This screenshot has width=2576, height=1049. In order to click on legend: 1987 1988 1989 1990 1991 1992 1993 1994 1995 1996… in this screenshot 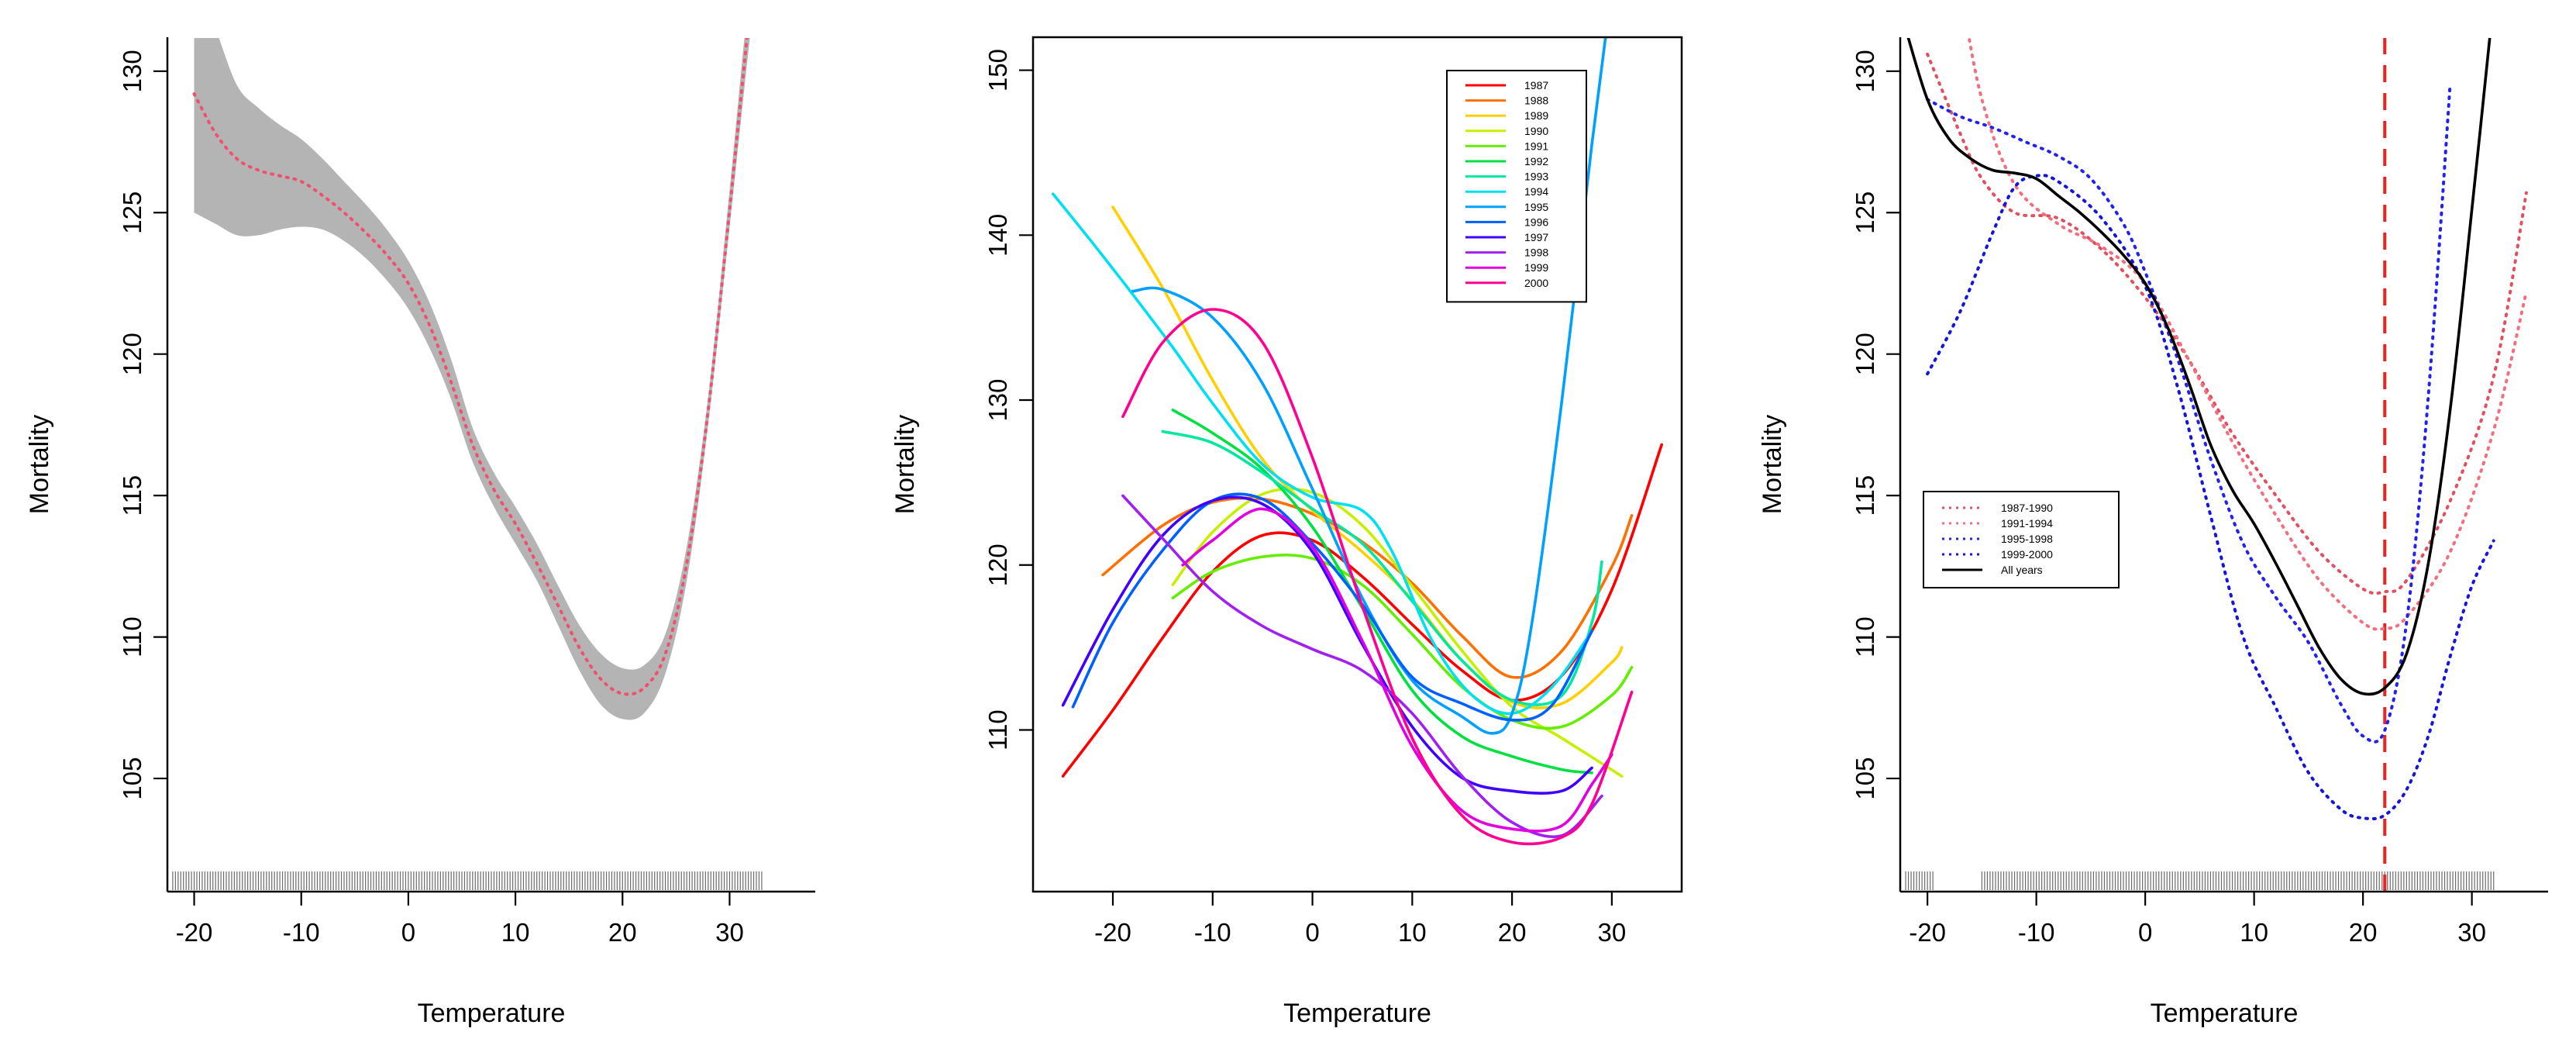, I will do `click(1516, 186)`.